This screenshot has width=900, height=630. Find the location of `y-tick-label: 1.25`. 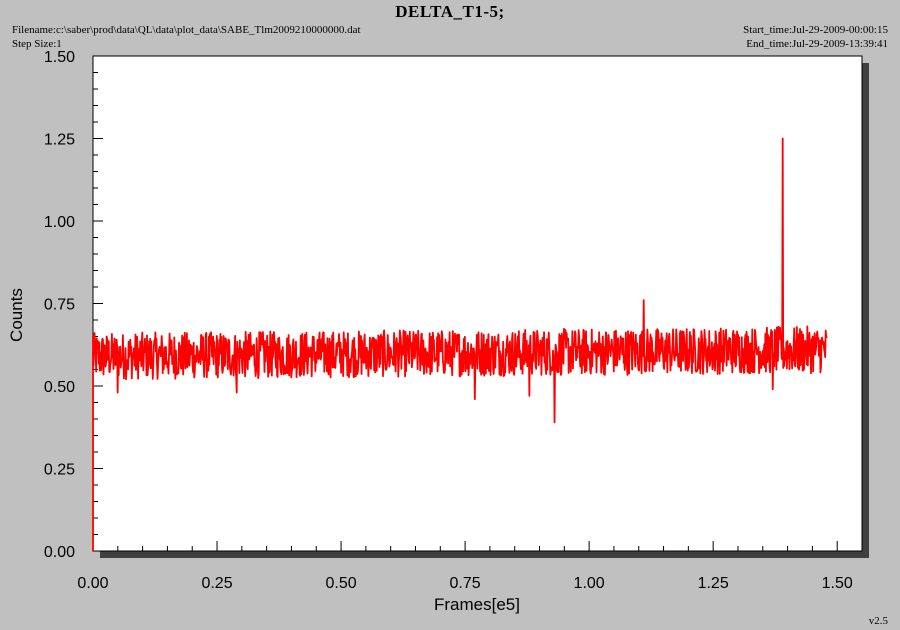

y-tick-label: 1.25 is located at coordinates (59, 140).